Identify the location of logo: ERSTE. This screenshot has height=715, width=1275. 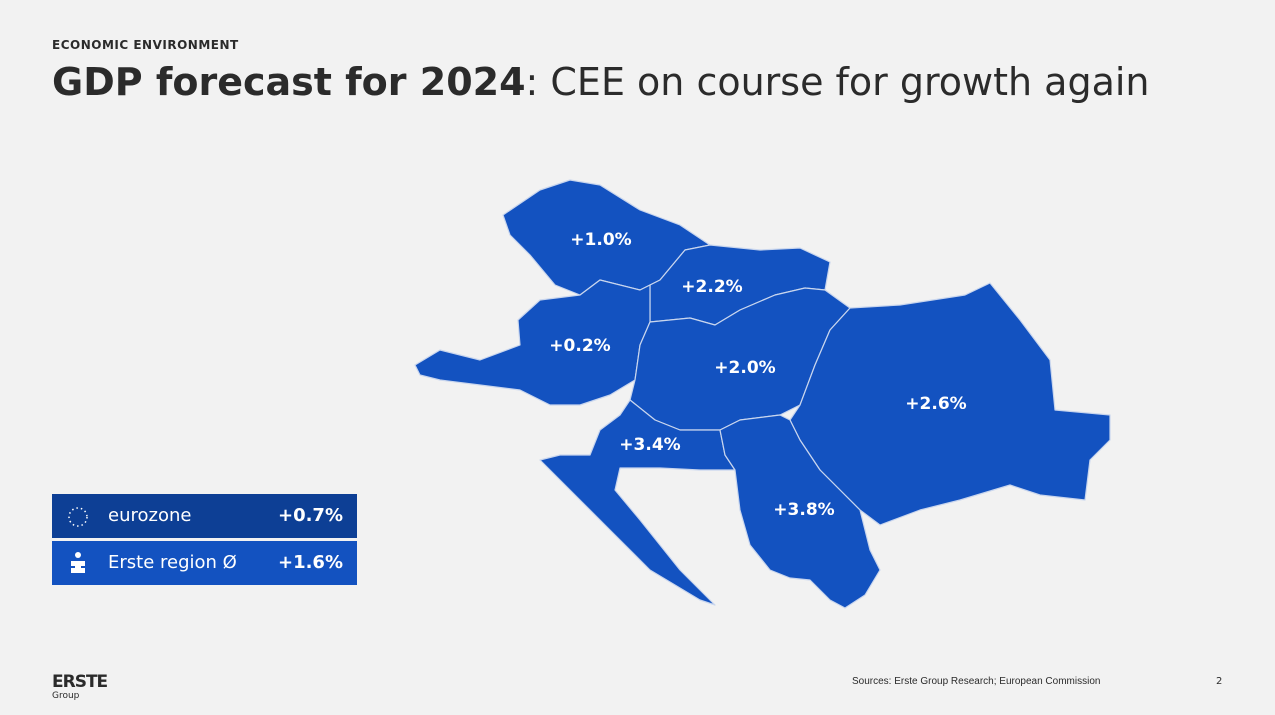
(80, 682).